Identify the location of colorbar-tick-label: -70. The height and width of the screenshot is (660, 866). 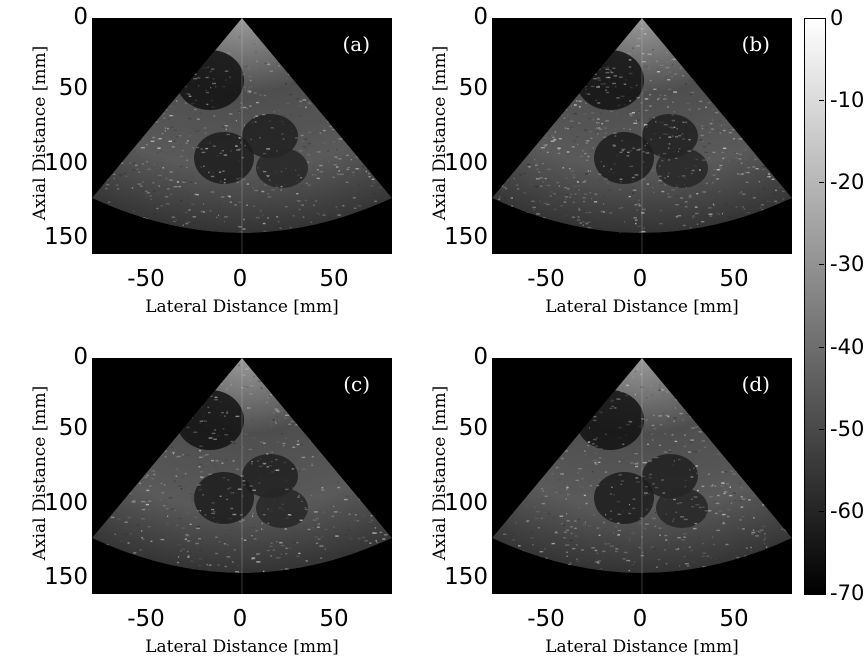
(847, 593).